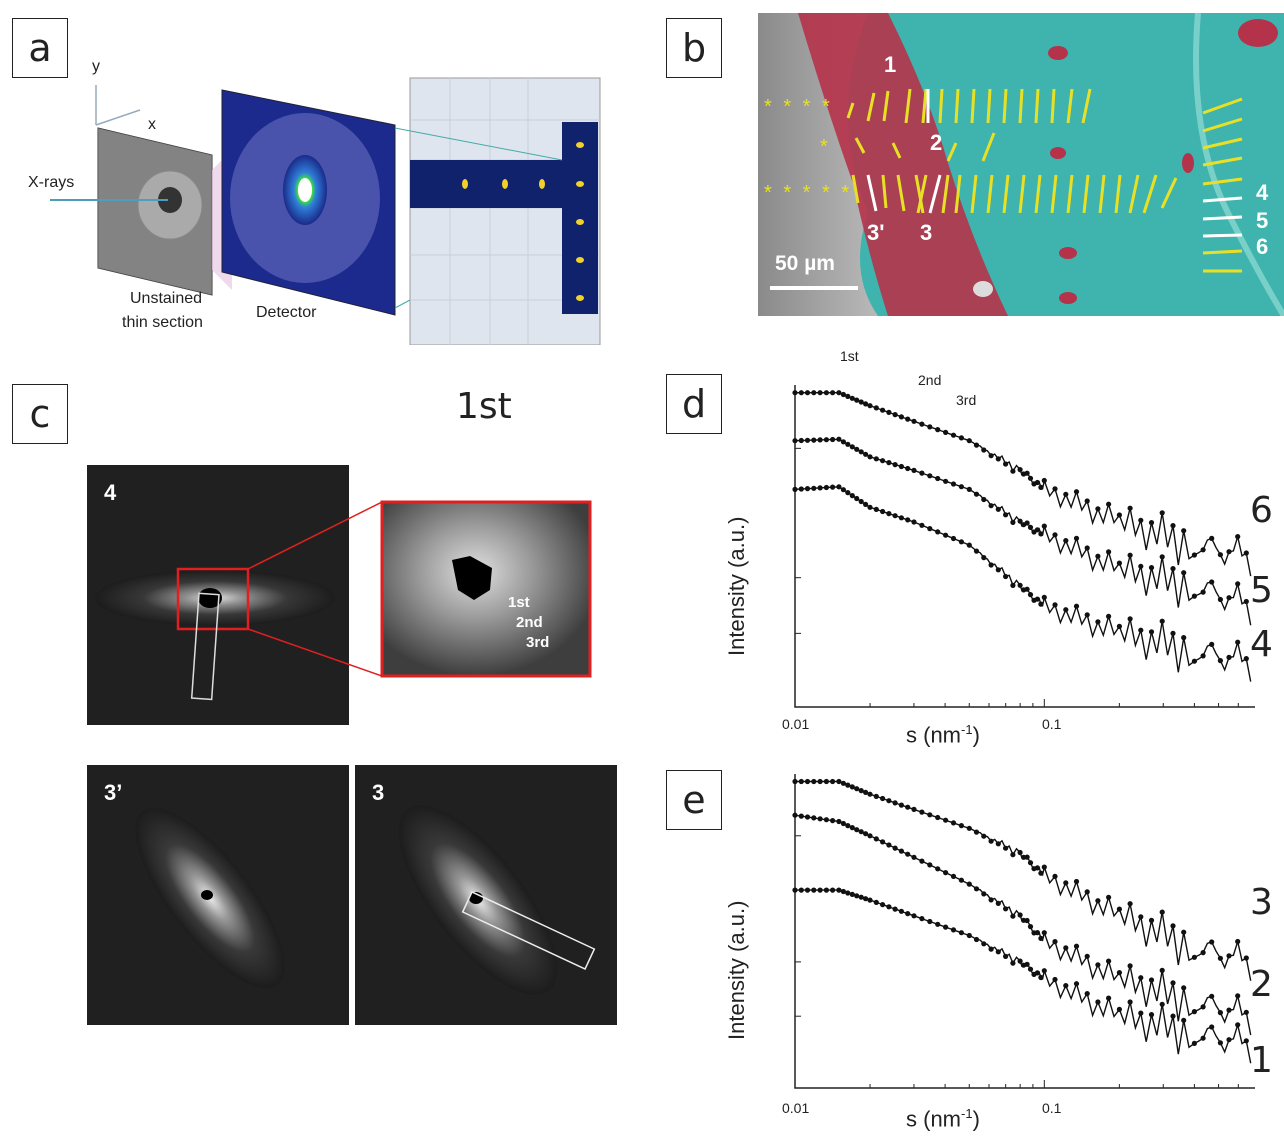 The height and width of the screenshot is (1136, 1284). I want to click on x-axis-arrow, so click(118, 117).